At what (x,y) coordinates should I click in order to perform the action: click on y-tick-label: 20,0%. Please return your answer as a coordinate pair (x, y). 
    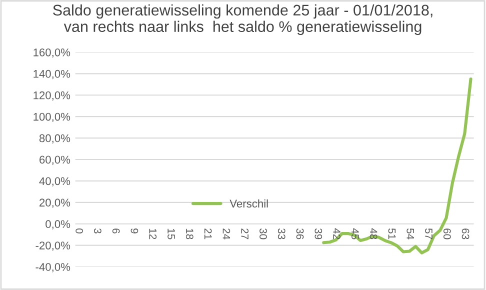
    Looking at the image, I should click on (55, 203).